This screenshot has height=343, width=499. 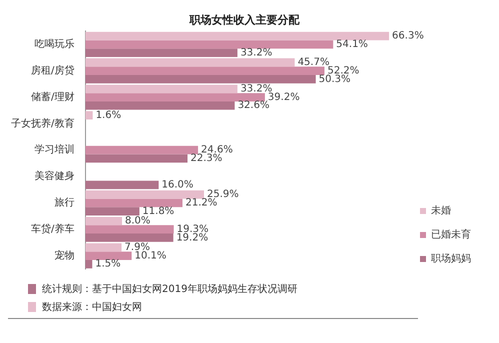 What do you see at coordinates (150, 256) in the screenshot?
I see `data-label: 10.1%` at bounding box center [150, 256].